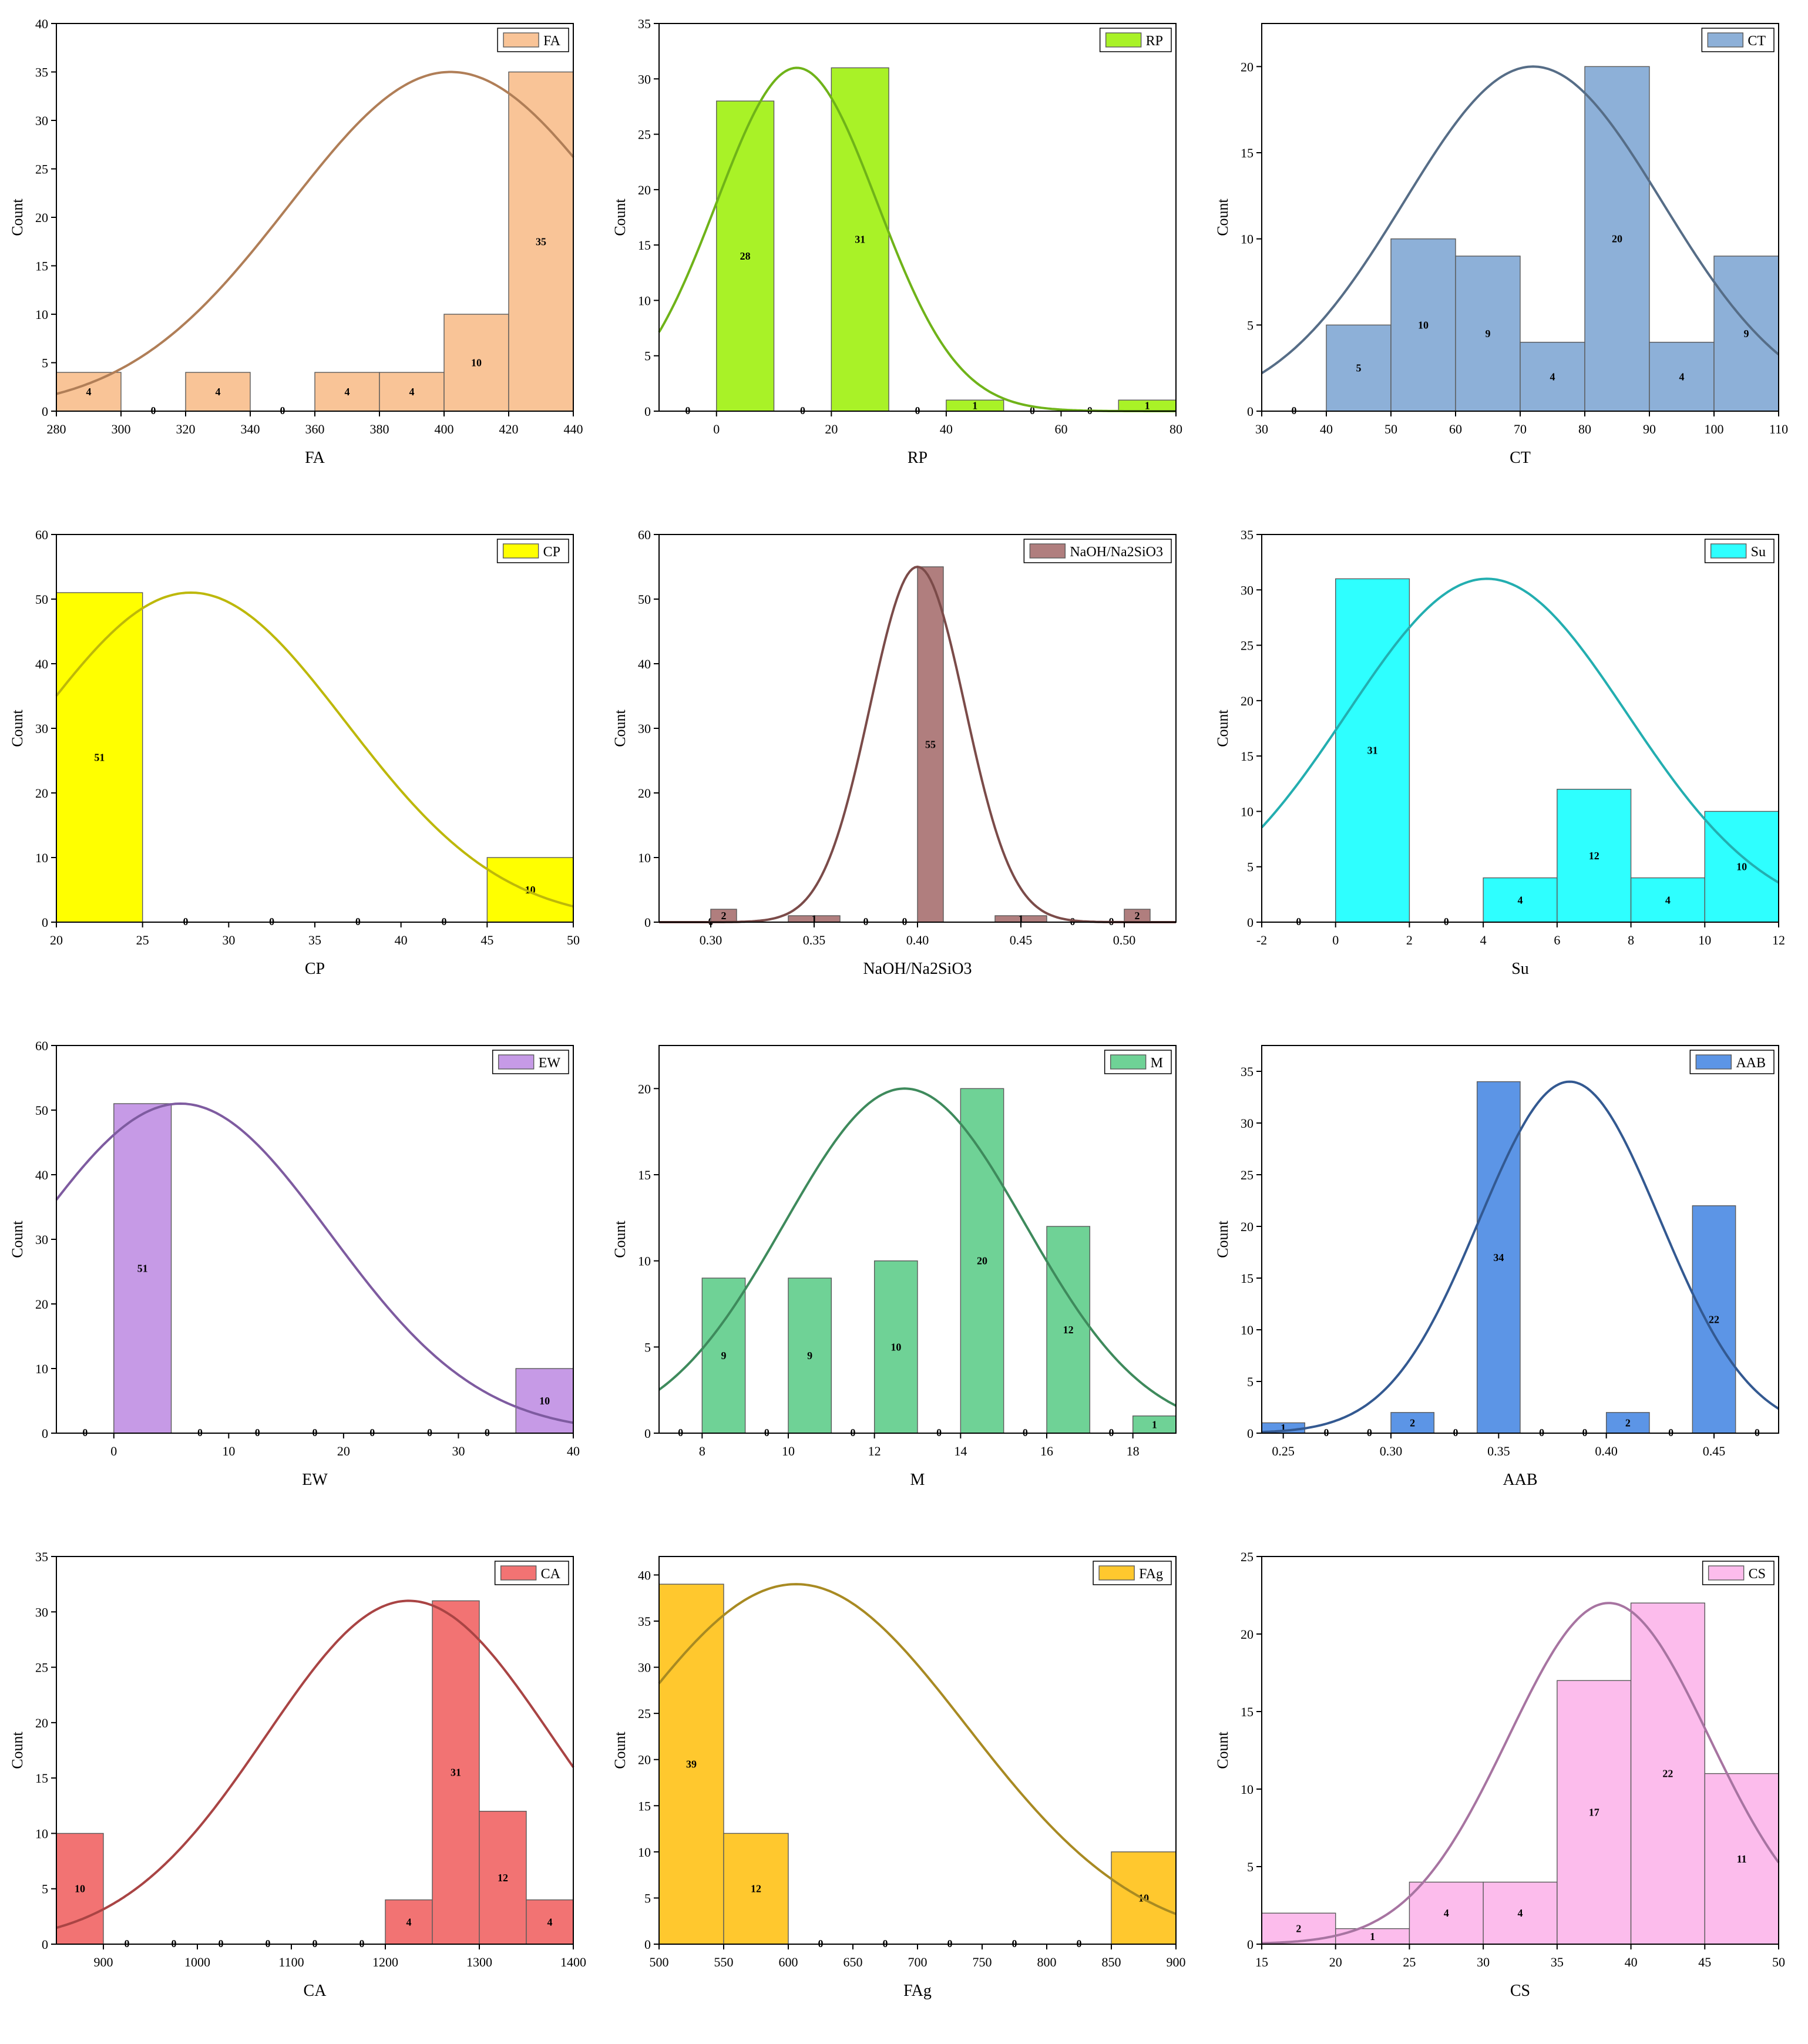 The image size is (1808, 2044). What do you see at coordinates (573, 940) in the screenshot?
I see `x-tick-label: 50` at bounding box center [573, 940].